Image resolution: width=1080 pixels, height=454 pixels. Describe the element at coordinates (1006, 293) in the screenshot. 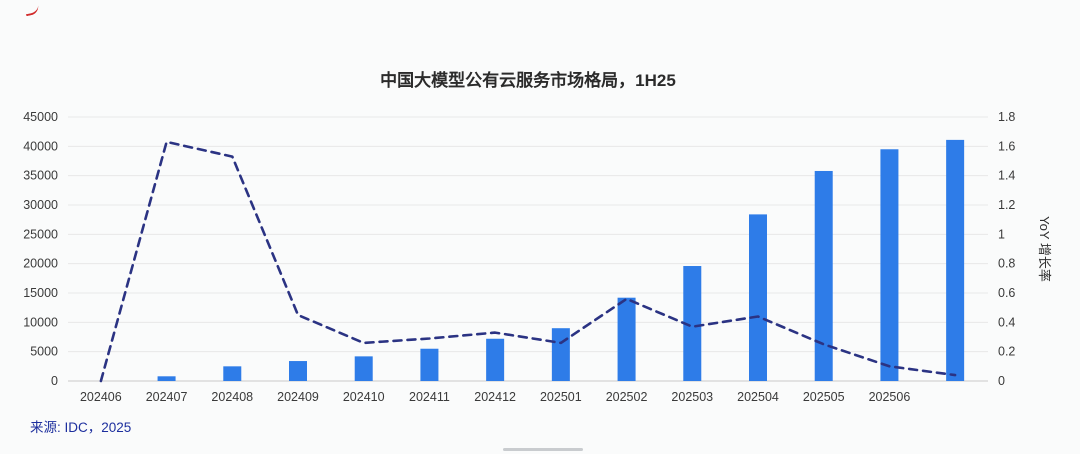

I see `right-axis-tick: 0.6` at that location.